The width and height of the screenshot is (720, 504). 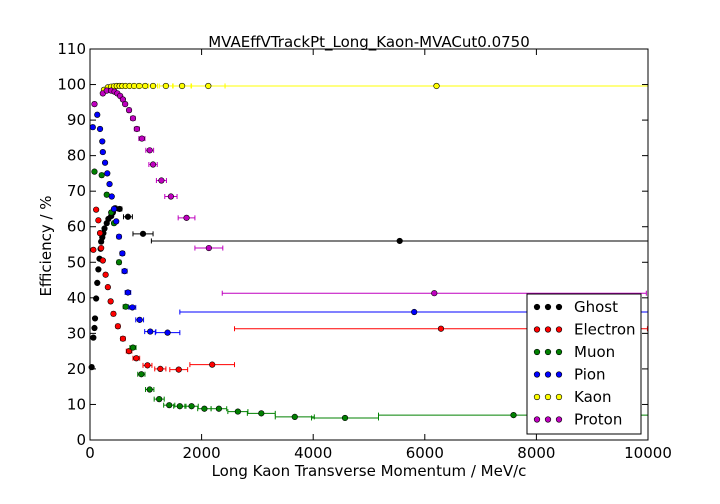 What do you see at coordinates (76, 404) in the screenshot?
I see `y-tick-label: 10` at bounding box center [76, 404].